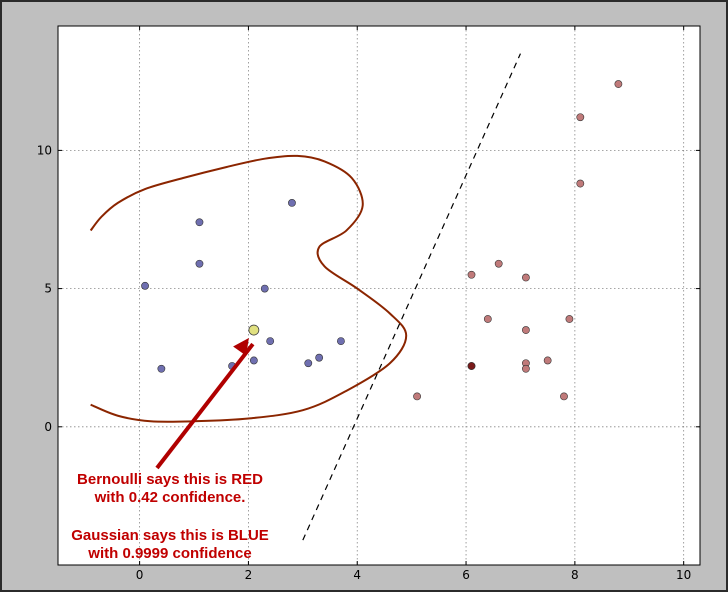  What do you see at coordinates (254, 330) in the screenshot?
I see `query-point` at bounding box center [254, 330].